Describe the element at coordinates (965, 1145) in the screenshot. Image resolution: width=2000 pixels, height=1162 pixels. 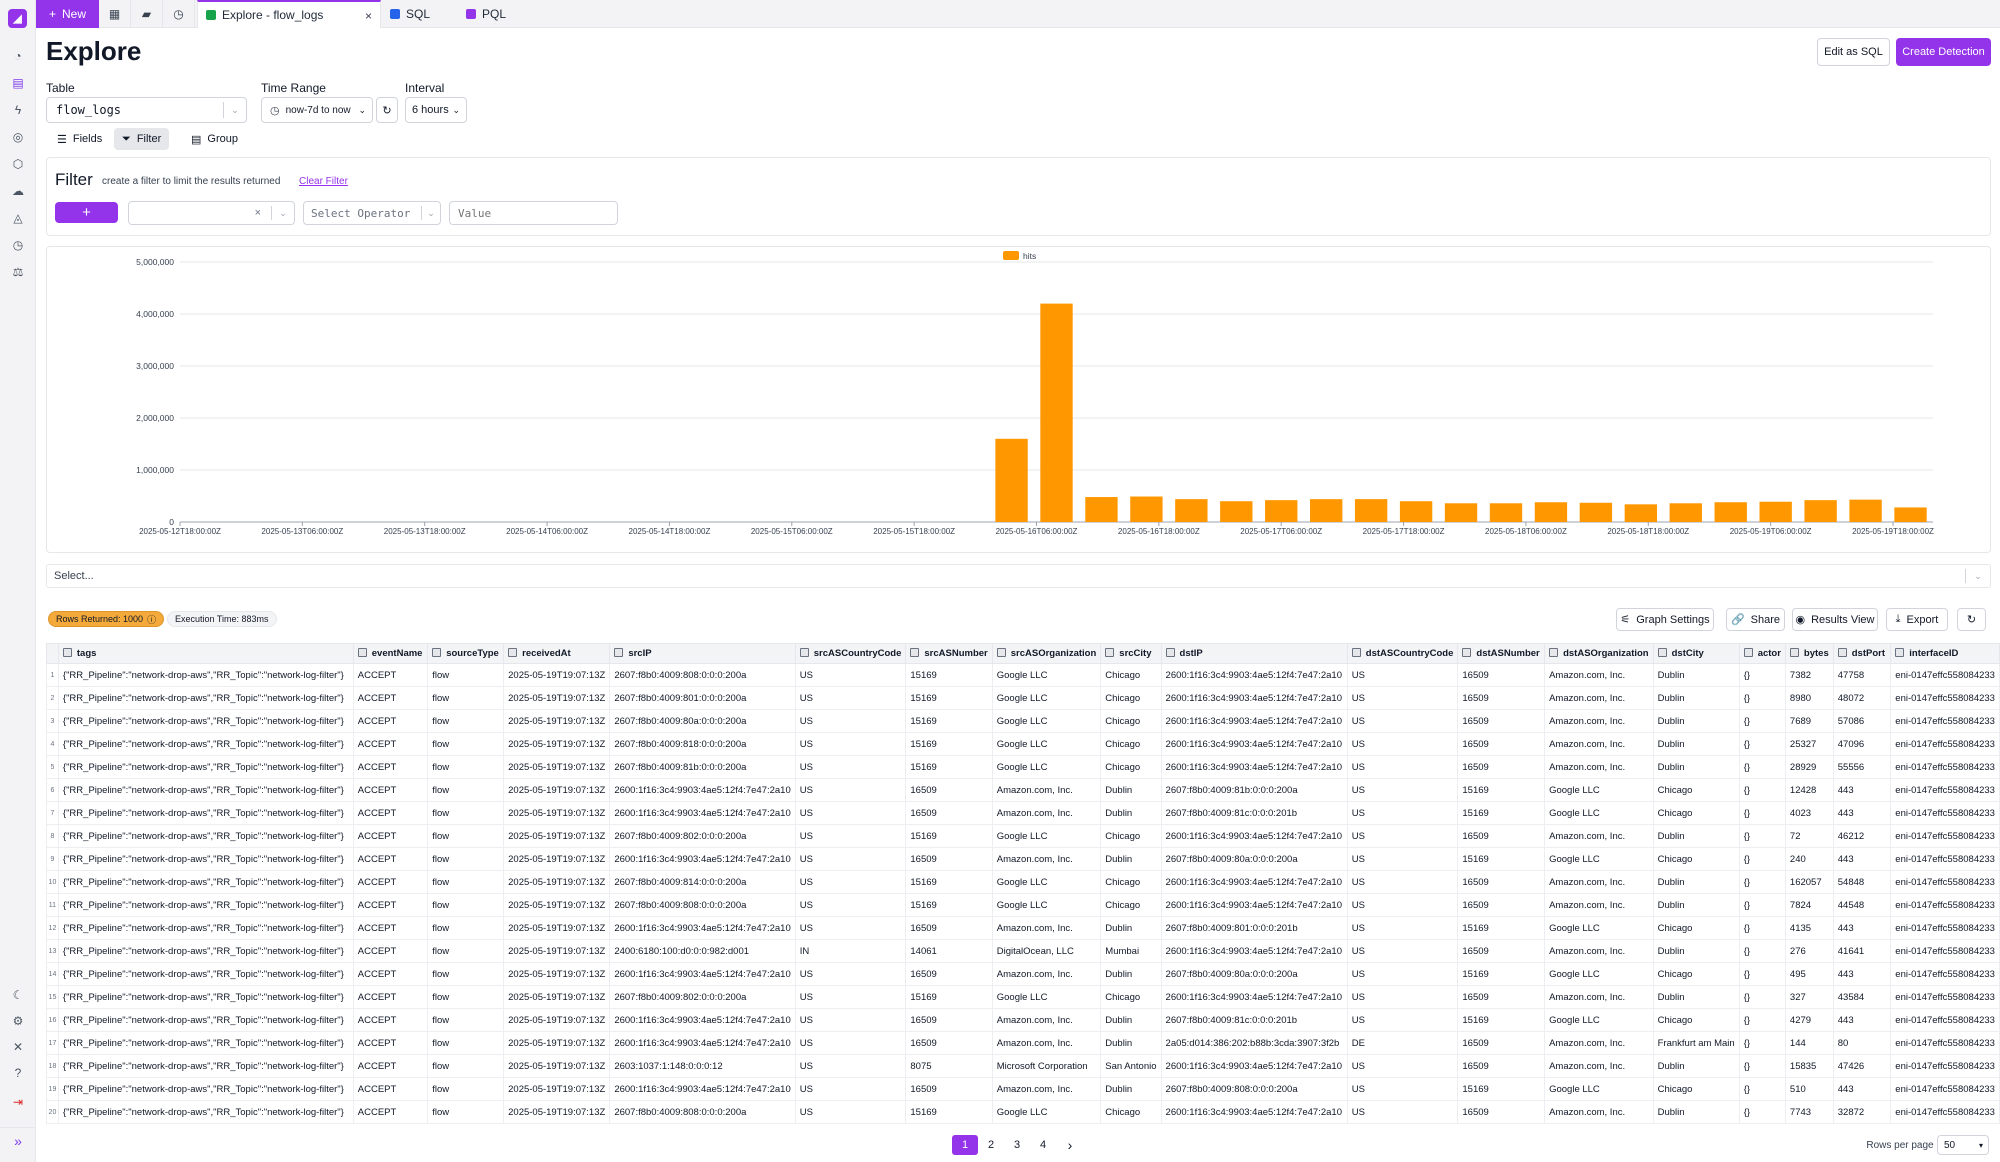
I see `page-1-button: 1` at that location.